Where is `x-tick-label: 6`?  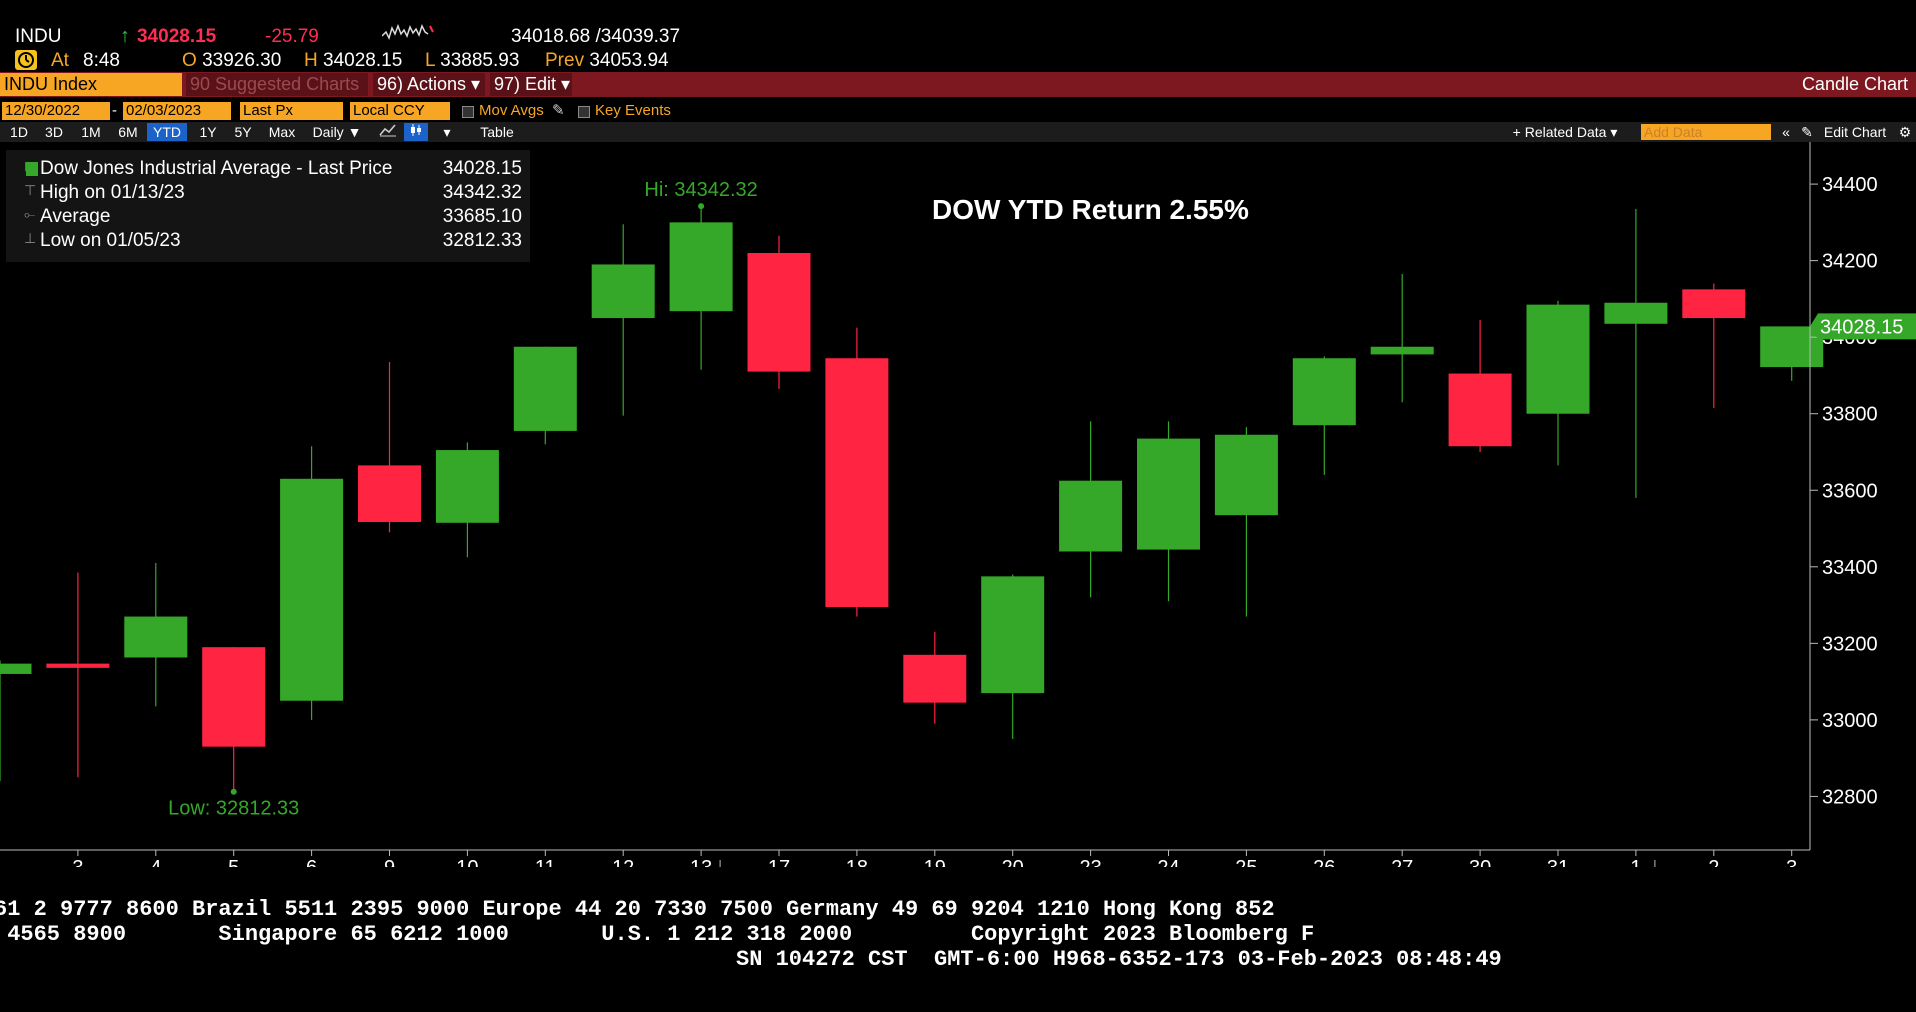
x-tick-label: 6 is located at coordinates (311, 862).